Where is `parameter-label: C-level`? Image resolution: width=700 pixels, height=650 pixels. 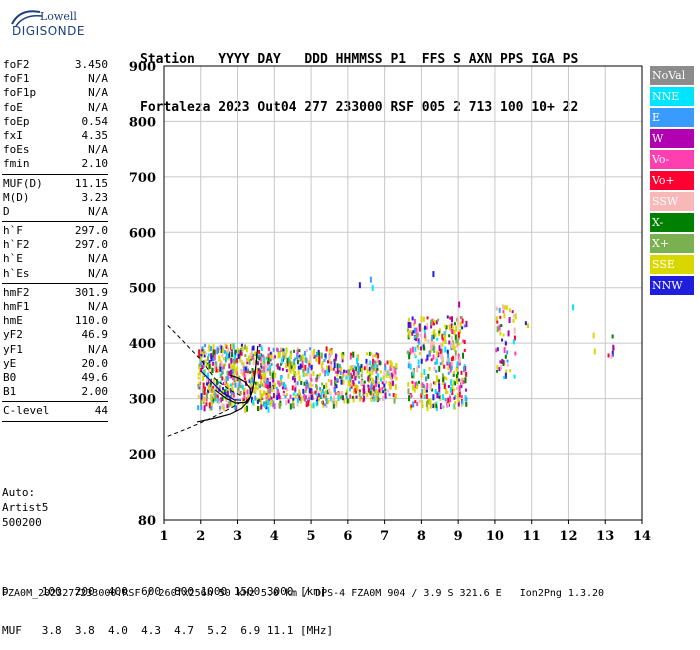
parameter-label: C-level is located at coordinates (26, 411).